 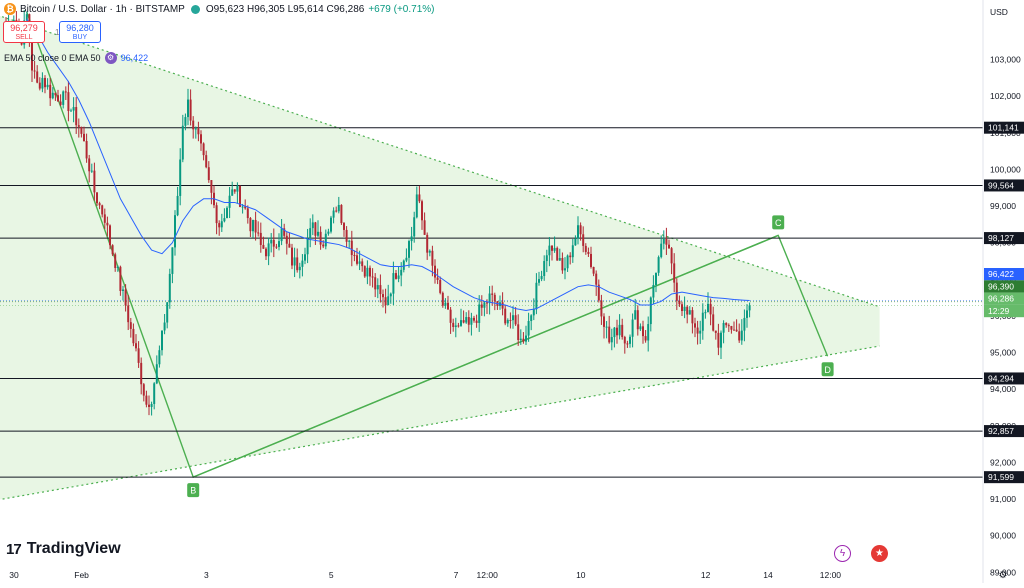 I want to click on buy-label: BUY, so click(x=80, y=37).